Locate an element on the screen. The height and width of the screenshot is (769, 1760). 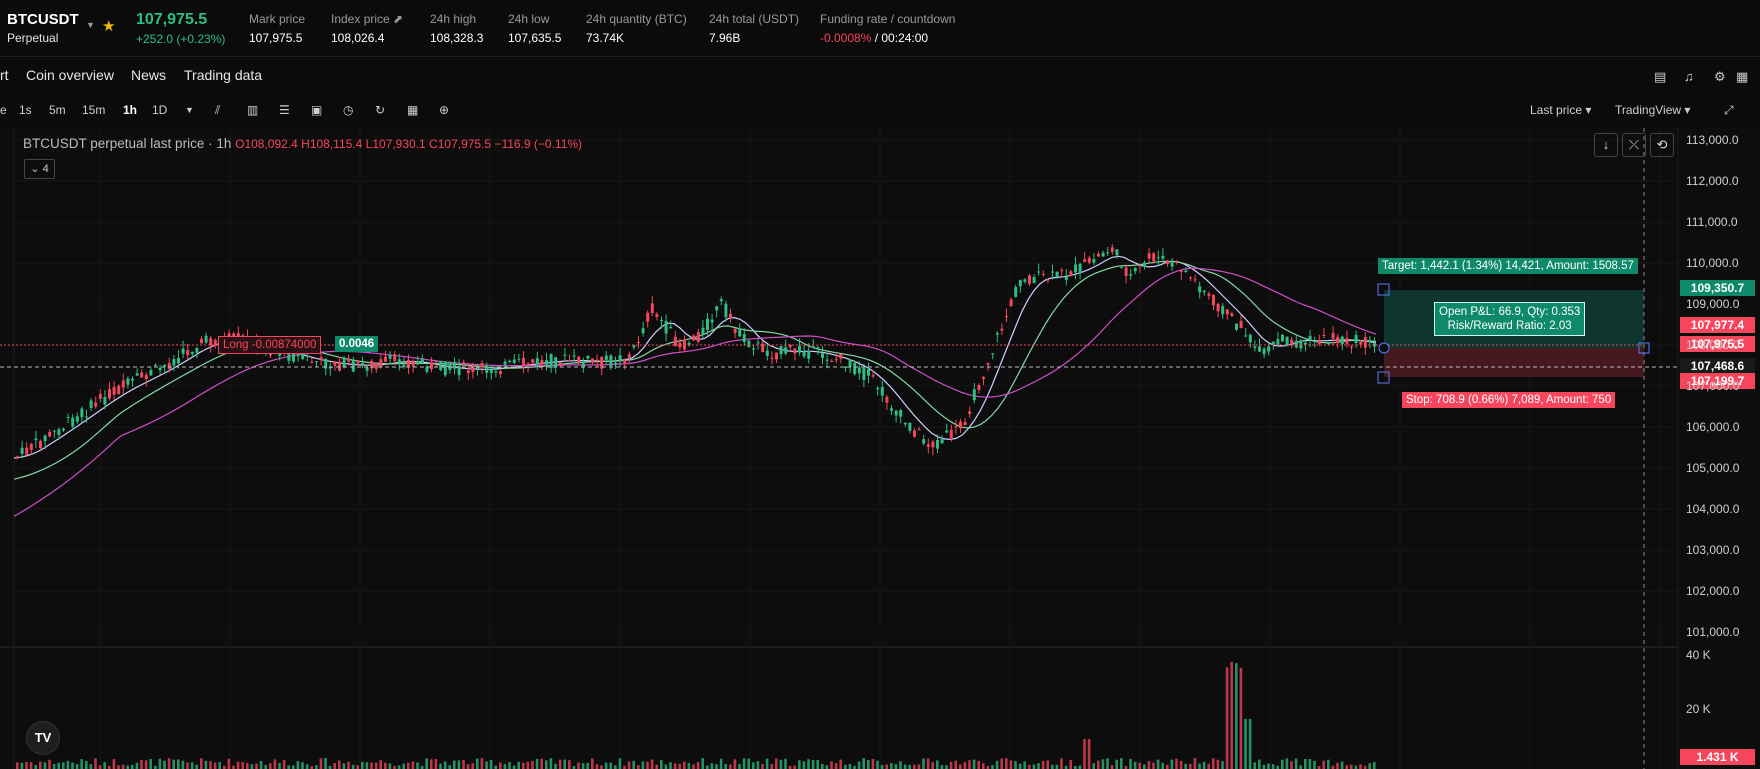
notes-icon: ▤ is located at coordinates (1660, 76).